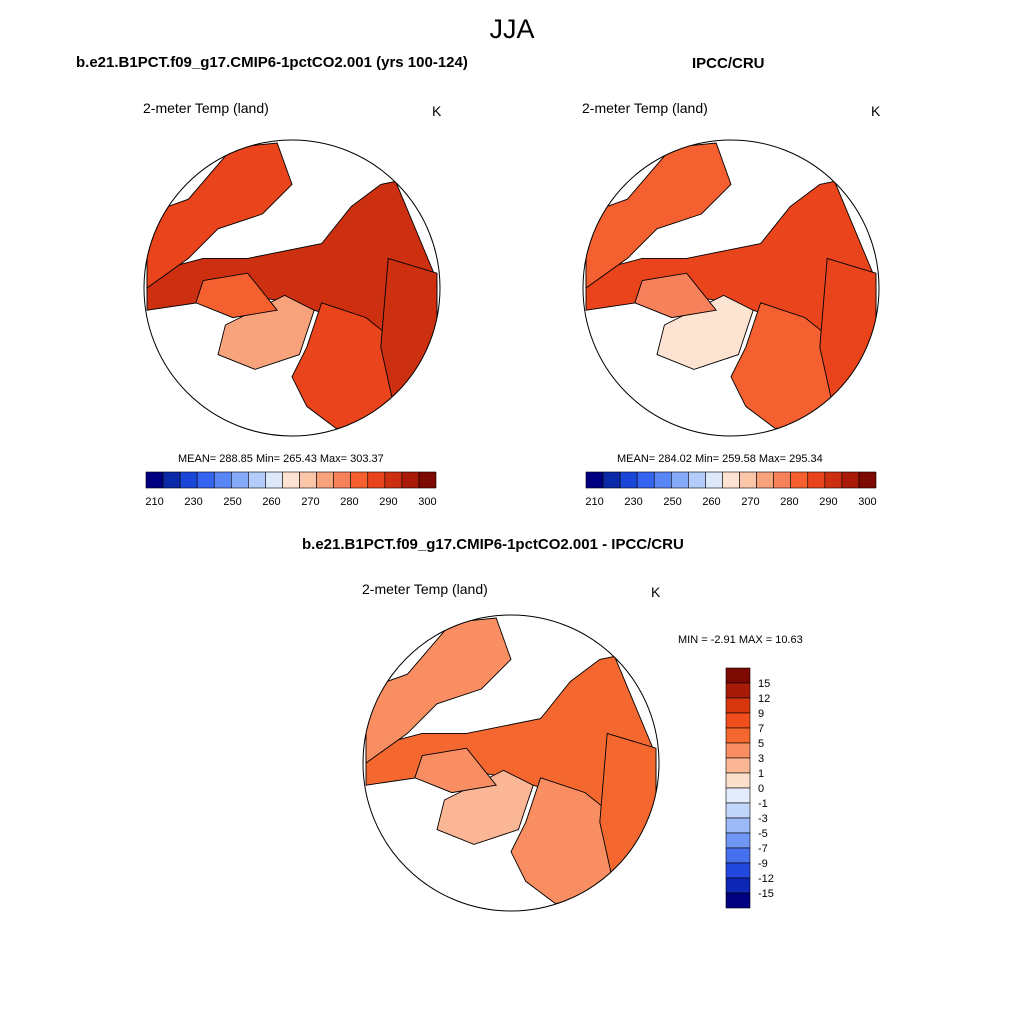 The image size is (1024, 1024). What do you see at coordinates (437, 111) in the screenshot?
I see `units-label-model: K` at bounding box center [437, 111].